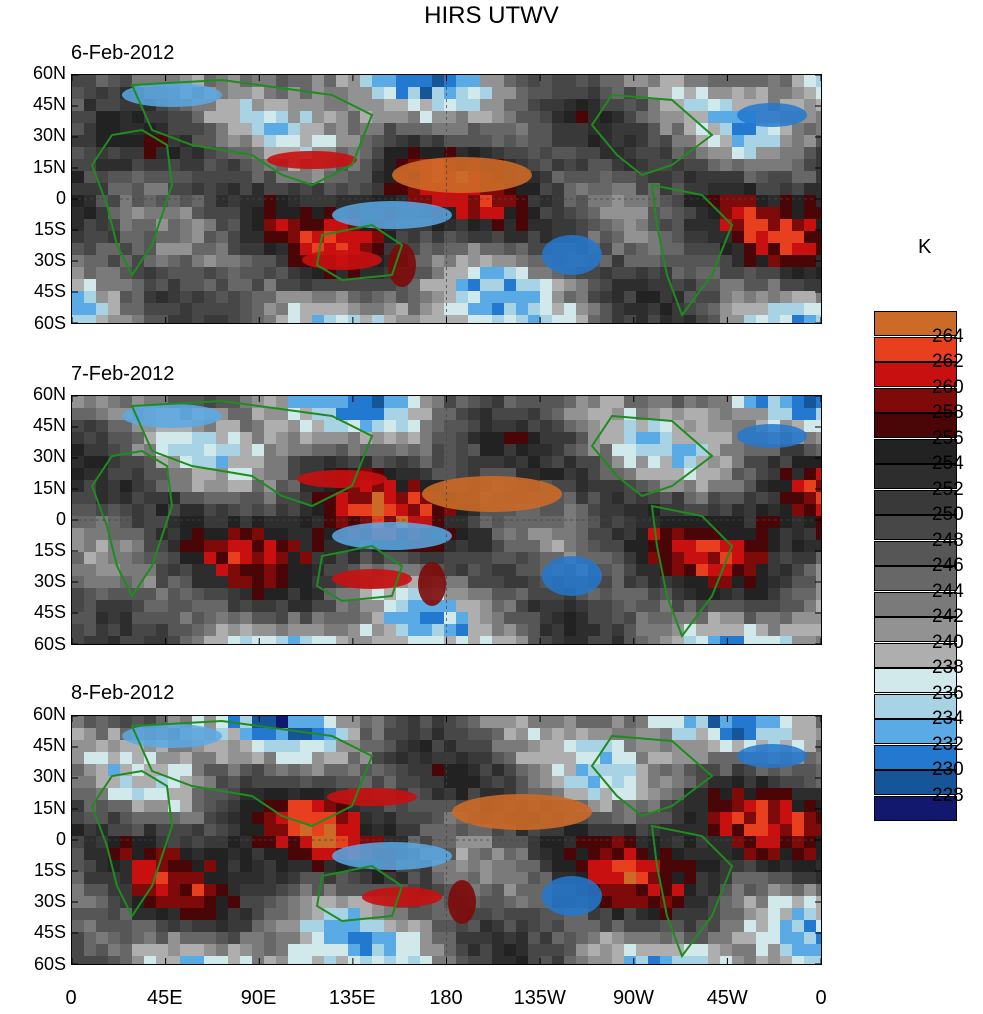 This screenshot has height=1014, width=983. Describe the element at coordinates (948, 642) in the screenshot. I see `colorbar-level-label: 240` at that location.